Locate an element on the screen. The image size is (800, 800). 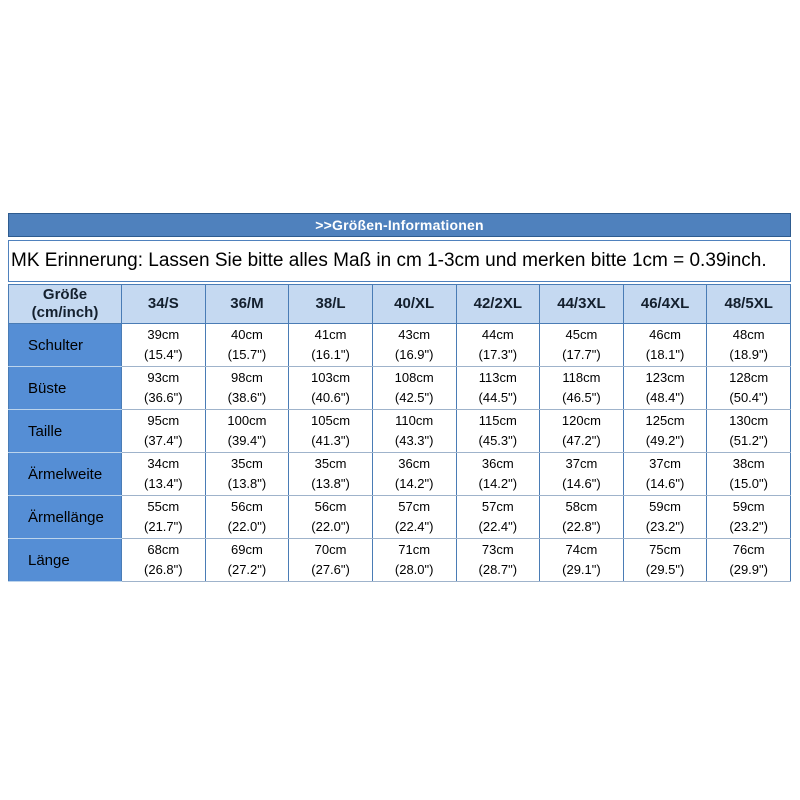
size-cell: 120cm (47.2") is located at coordinates (581, 431).